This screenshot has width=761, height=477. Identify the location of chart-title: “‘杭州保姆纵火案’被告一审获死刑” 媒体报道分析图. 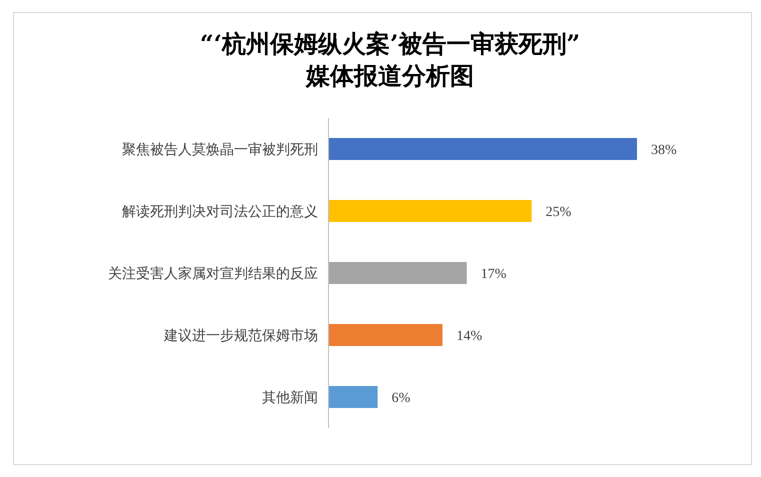
(390, 59).